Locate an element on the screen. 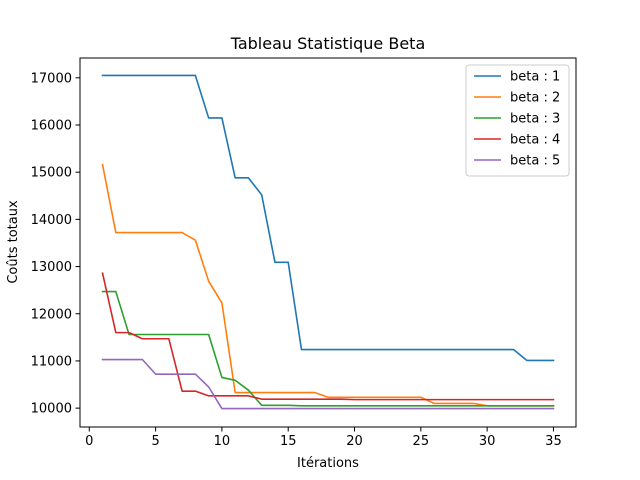  x-tick-label: 30 is located at coordinates (487, 441).